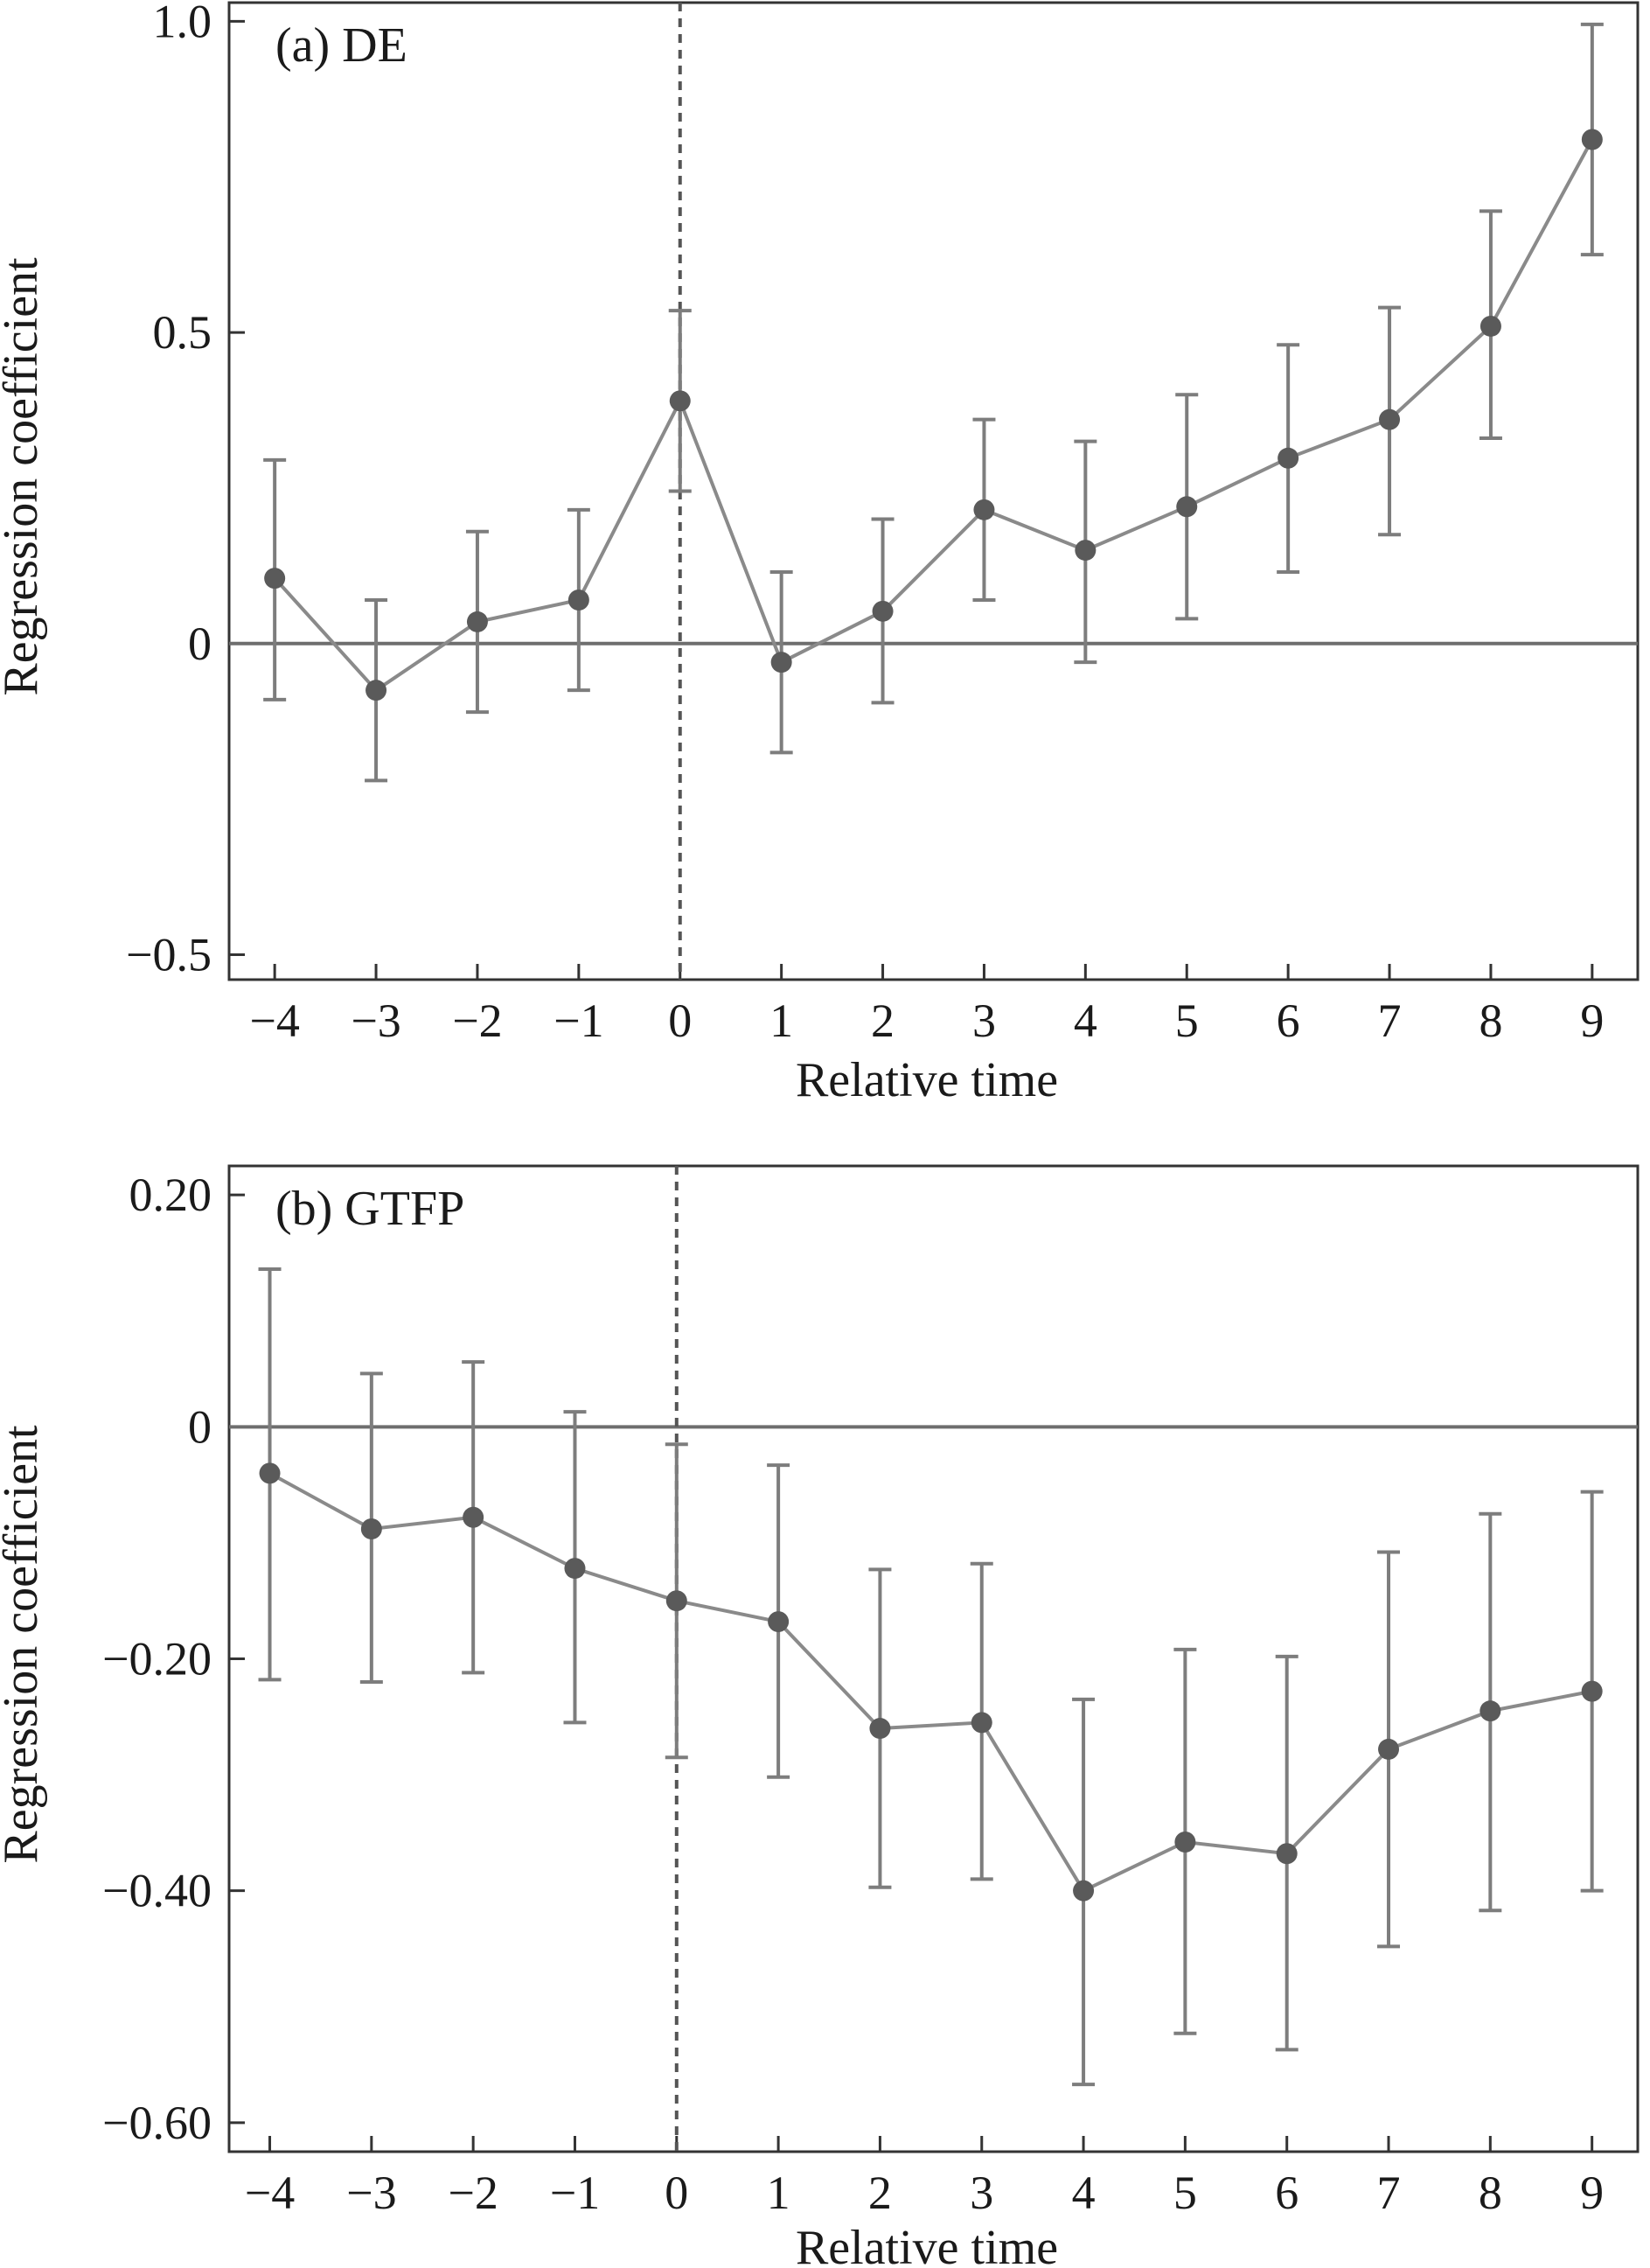 This screenshot has height=2268, width=1650. I want to click on panel-a-x-tick-label: −1, so click(578, 1021).